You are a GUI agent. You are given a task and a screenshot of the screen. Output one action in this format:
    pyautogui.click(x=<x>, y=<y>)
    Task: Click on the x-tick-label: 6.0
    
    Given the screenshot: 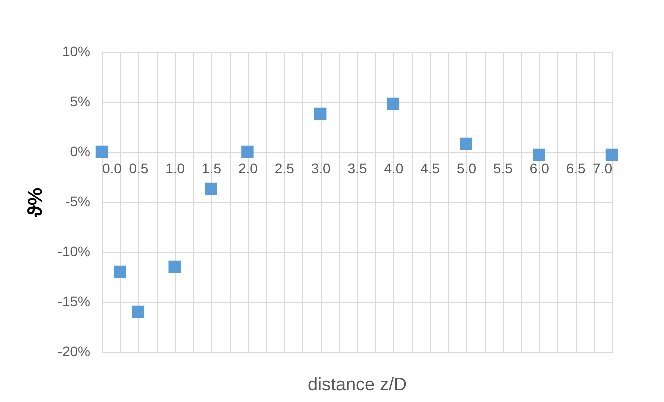 What is the action you would take?
    pyautogui.click(x=540, y=168)
    